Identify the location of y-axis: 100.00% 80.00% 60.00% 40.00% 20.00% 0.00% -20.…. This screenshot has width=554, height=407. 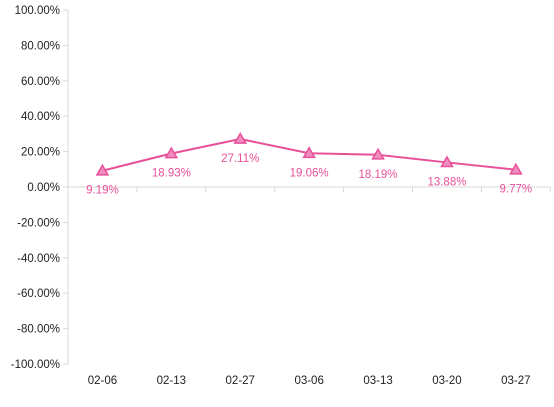
(40, 188).